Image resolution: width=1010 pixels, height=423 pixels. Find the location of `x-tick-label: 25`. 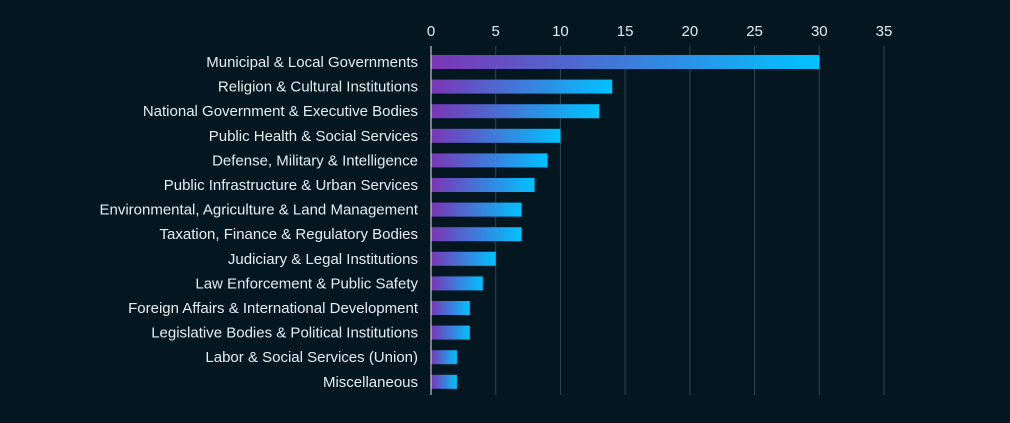

x-tick-label: 25 is located at coordinates (754, 31).